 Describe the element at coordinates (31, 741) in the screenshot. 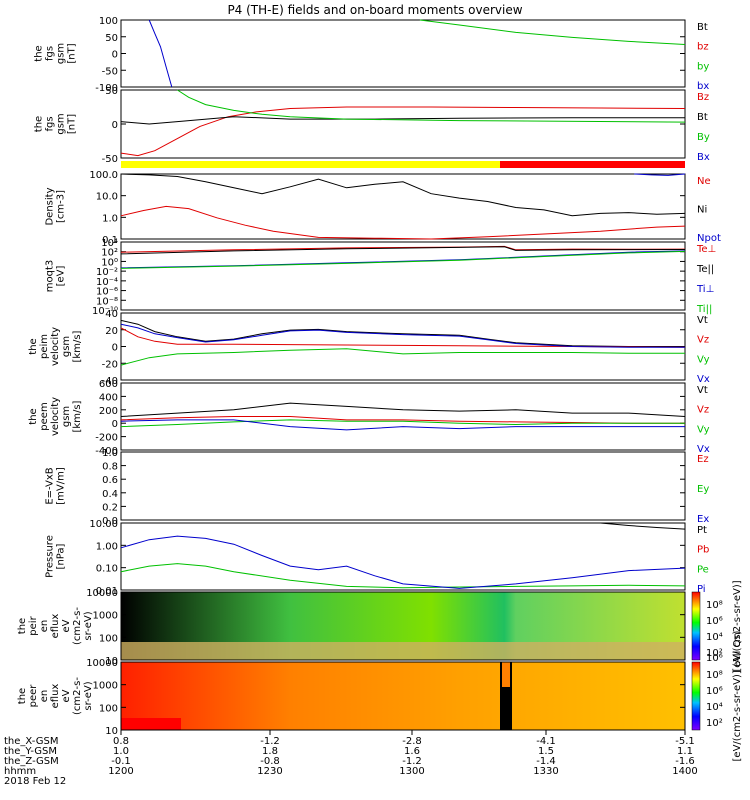

I see `ephemeris-row-label: the_X-GSM` at that location.